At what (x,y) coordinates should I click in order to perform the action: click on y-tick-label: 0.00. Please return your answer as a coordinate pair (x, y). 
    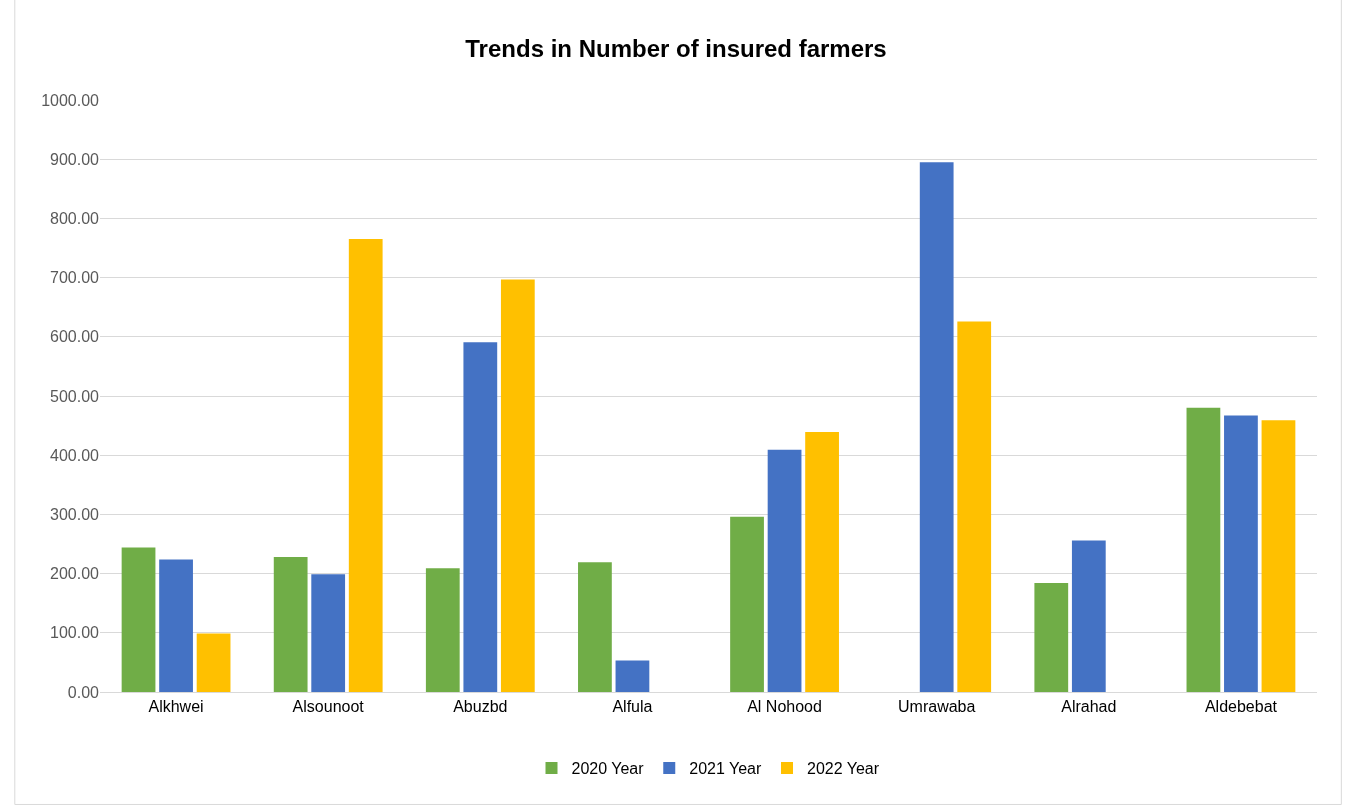
    Looking at the image, I should click on (83, 692).